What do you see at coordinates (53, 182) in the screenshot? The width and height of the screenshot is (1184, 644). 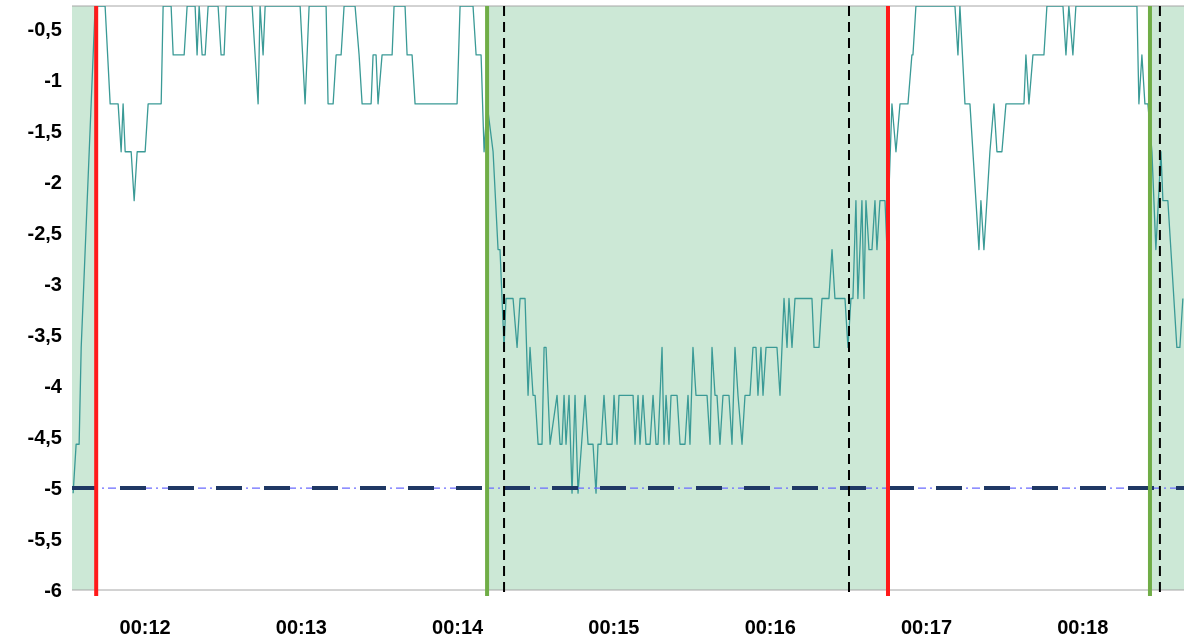 I see `y-tick-label: -2` at bounding box center [53, 182].